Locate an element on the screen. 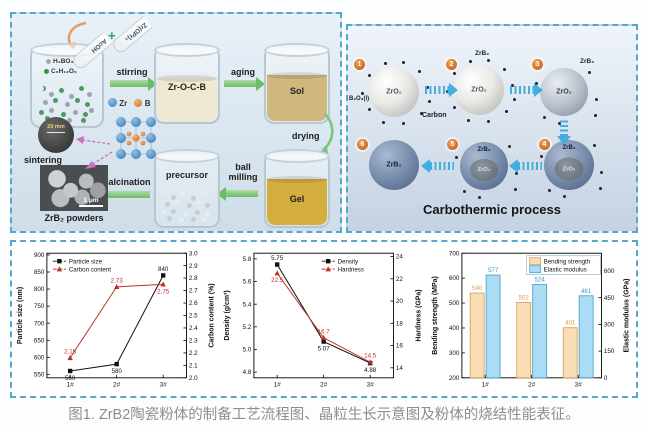 Image resolution: width=648 pixels, height=430 pixels. sintering-label: sintering is located at coordinates (43, 160).